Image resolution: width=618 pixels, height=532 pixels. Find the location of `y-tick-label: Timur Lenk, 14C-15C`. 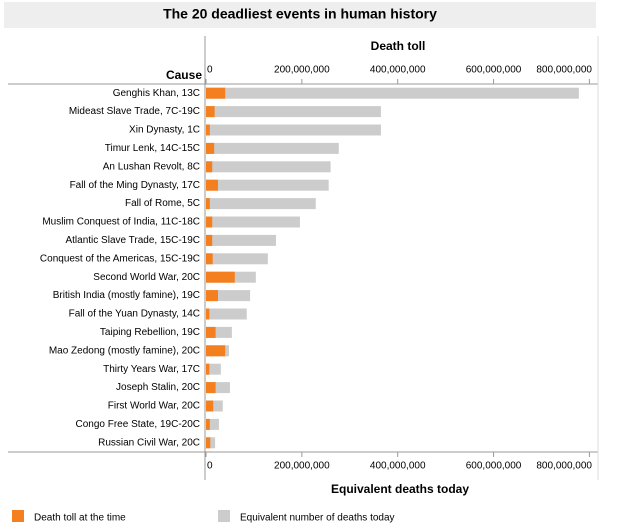

y-tick-label: Timur Lenk, 14C-15C is located at coordinates (152, 148).